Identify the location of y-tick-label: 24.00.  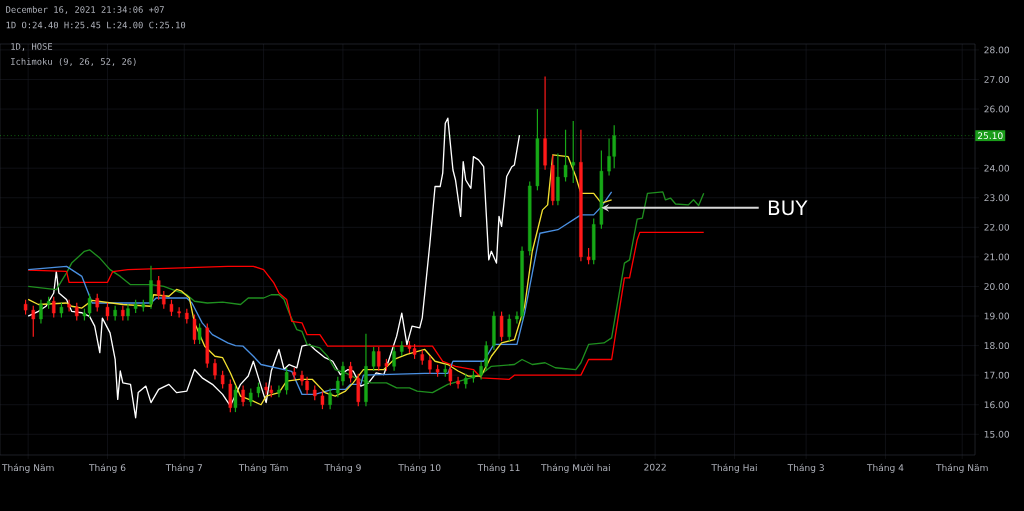
(997, 168).